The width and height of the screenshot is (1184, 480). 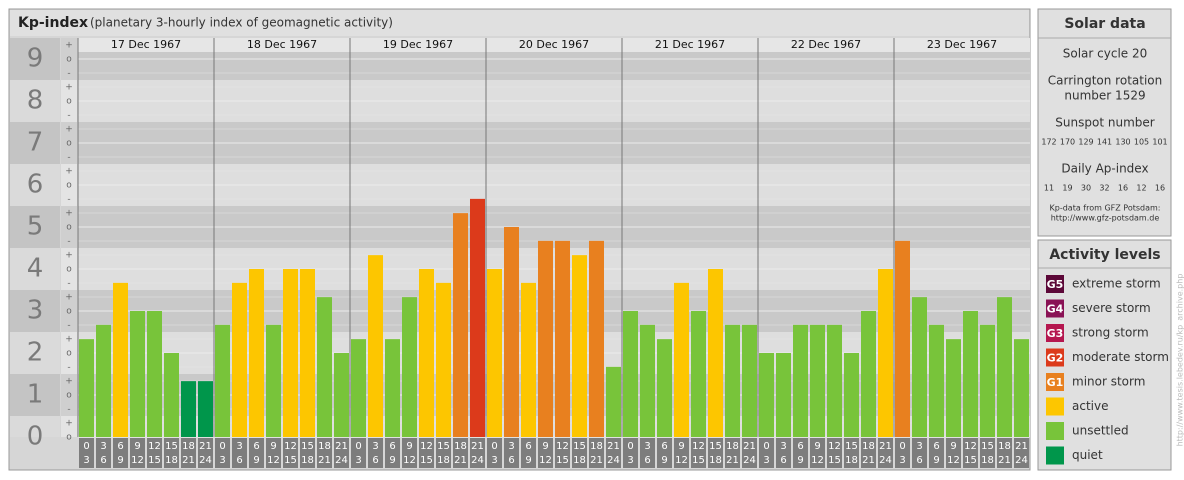 What do you see at coordinates (1104, 123) in the screenshot?
I see `sunspot-title: Sunspot number` at bounding box center [1104, 123].